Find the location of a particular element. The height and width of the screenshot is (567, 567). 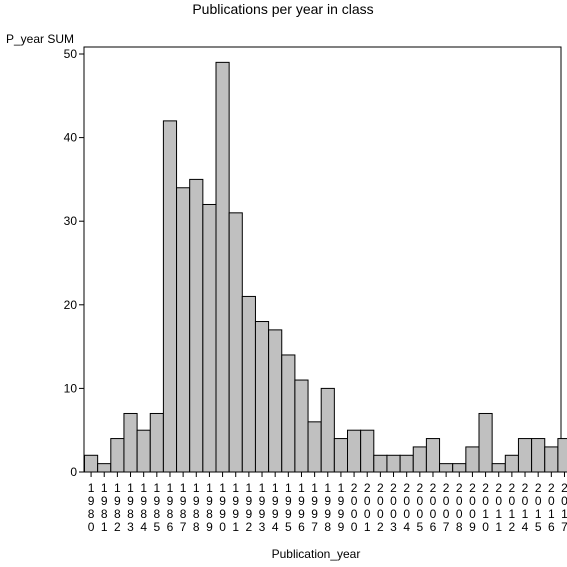

bar-1994 is located at coordinates (275, 401).